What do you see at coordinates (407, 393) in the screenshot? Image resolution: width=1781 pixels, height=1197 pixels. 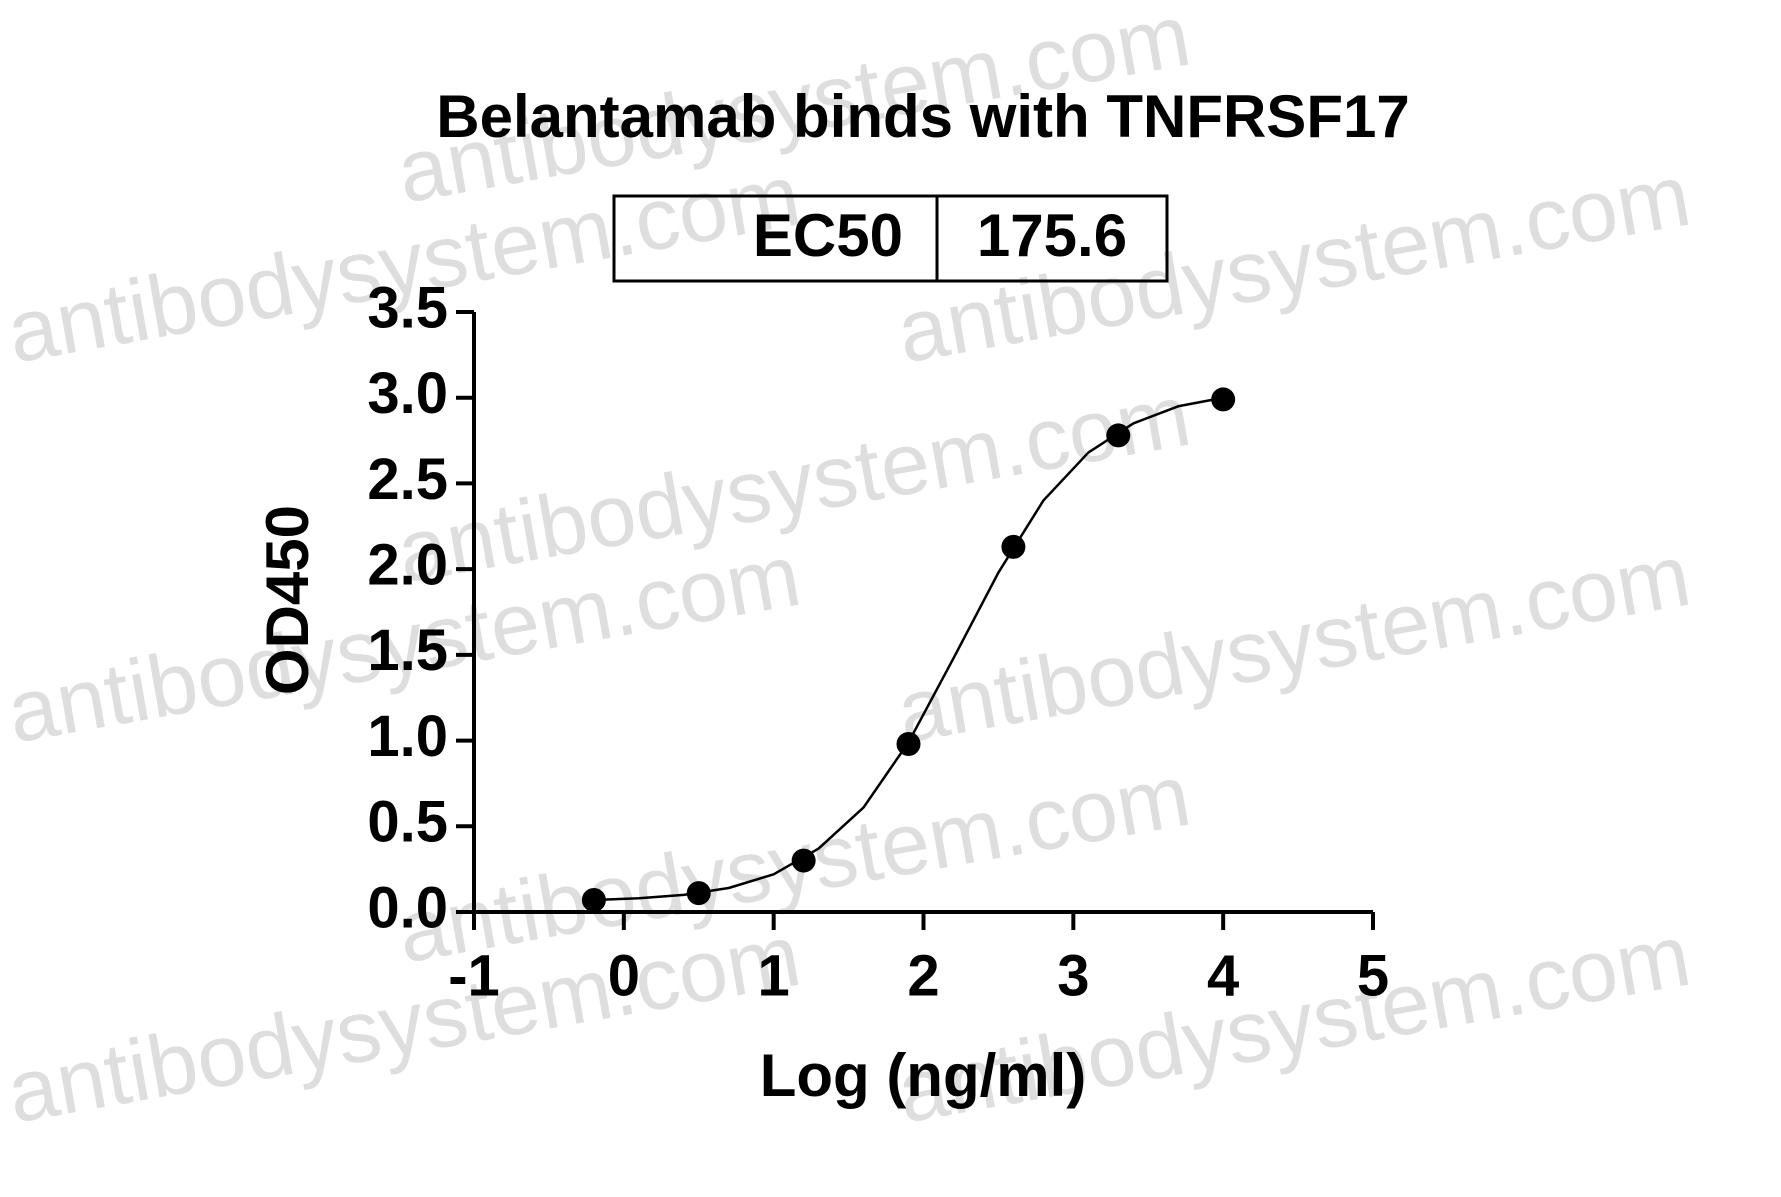 I see `y-tick-label: 3.0` at bounding box center [407, 393].